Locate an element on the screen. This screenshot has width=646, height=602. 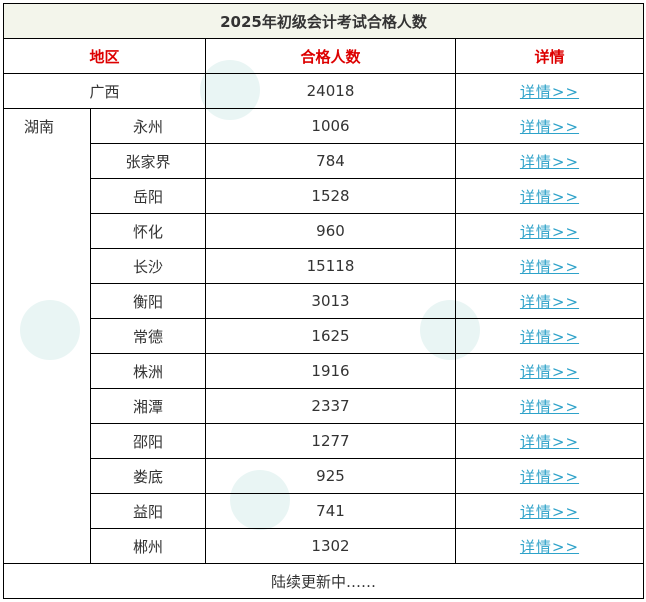
table-row: 广西 24018 详情>> is located at coordinates (323, 91).